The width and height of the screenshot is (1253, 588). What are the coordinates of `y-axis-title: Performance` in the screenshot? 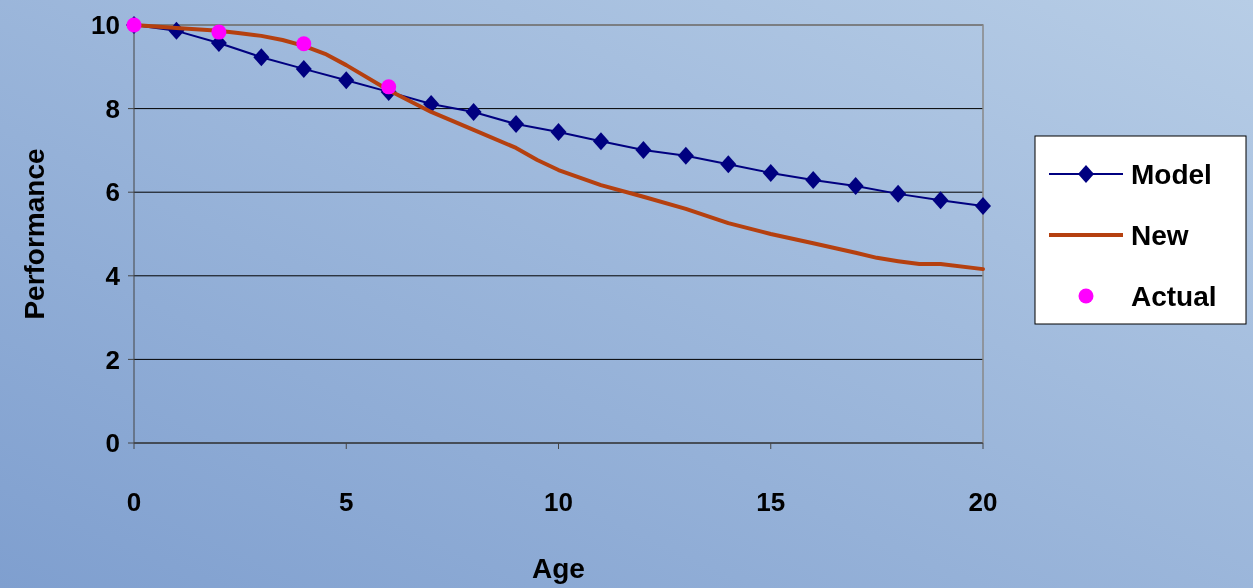 It's located at (34, 234).